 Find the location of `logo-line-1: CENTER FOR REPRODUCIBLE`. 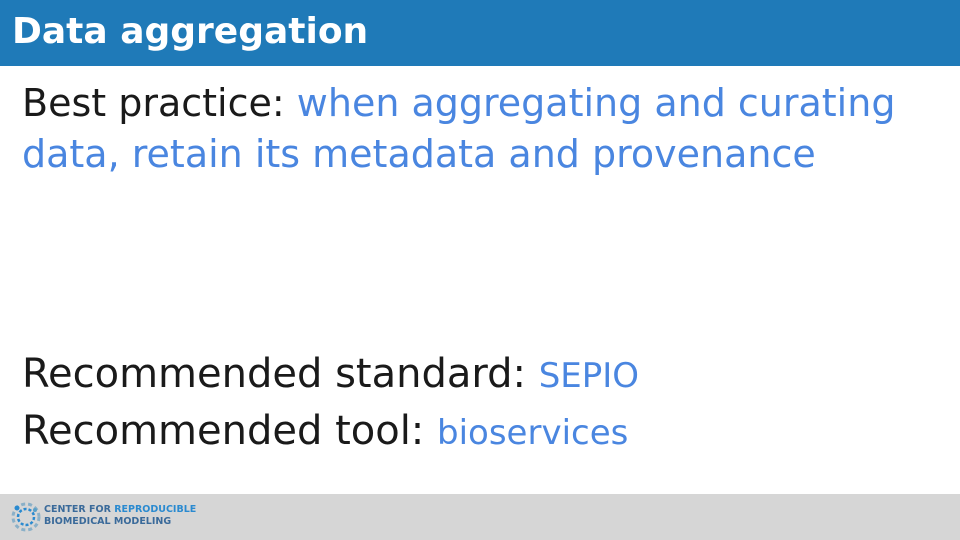

logo-line-1: CENTER FOR REPRODUCIBLE is located at coordinates (120, 510).